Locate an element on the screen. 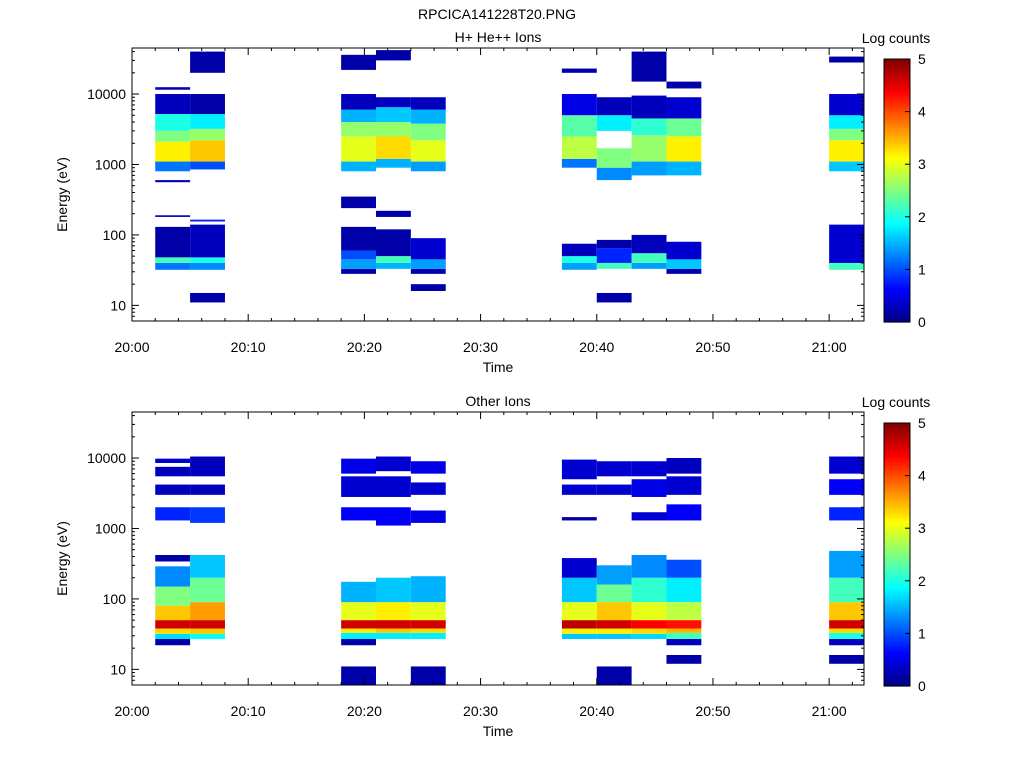  colorbar-label: Log counts is located at coordinates (896, 402).